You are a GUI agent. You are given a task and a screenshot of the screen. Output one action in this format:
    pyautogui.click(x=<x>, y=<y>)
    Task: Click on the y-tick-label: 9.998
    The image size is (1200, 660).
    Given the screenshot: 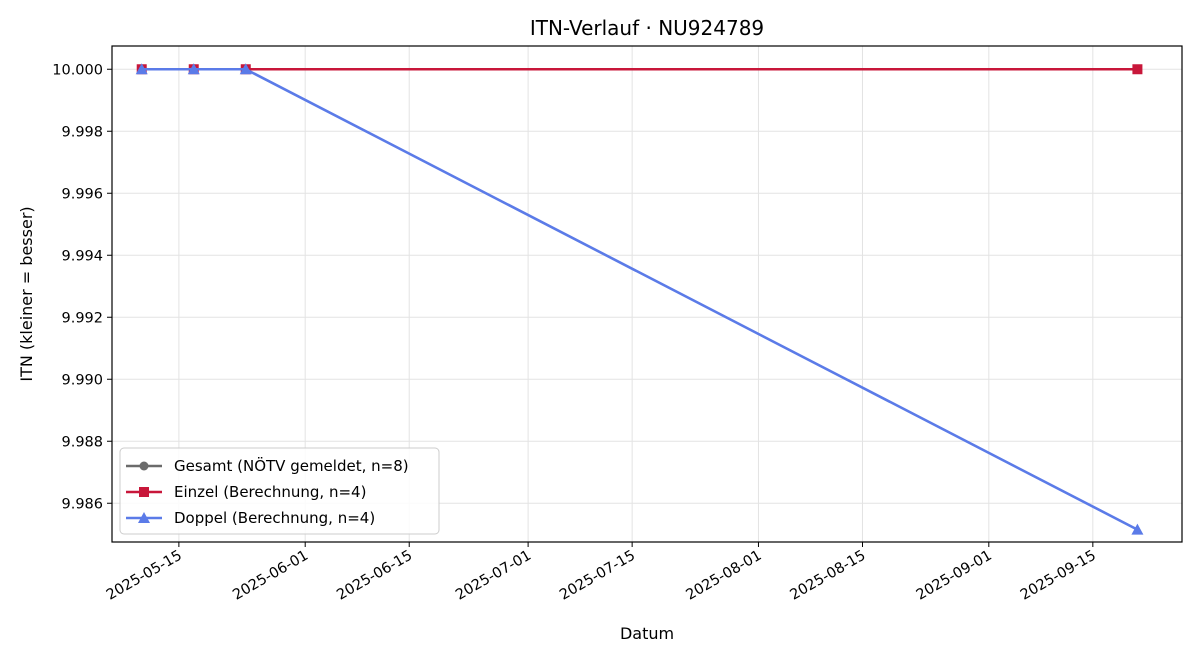 What is the action you would take?
    pyautogui.click(x=82, y=132)
    